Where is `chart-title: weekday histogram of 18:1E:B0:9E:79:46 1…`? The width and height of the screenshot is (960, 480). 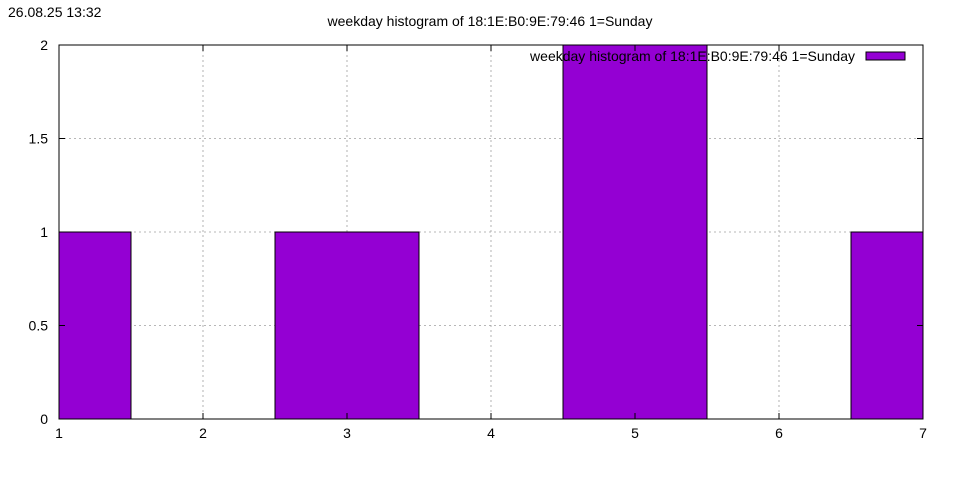 chart-title: weekday histogram of 18:1E:B0:9E:79:46 1… is located at coordinates (490, 21).